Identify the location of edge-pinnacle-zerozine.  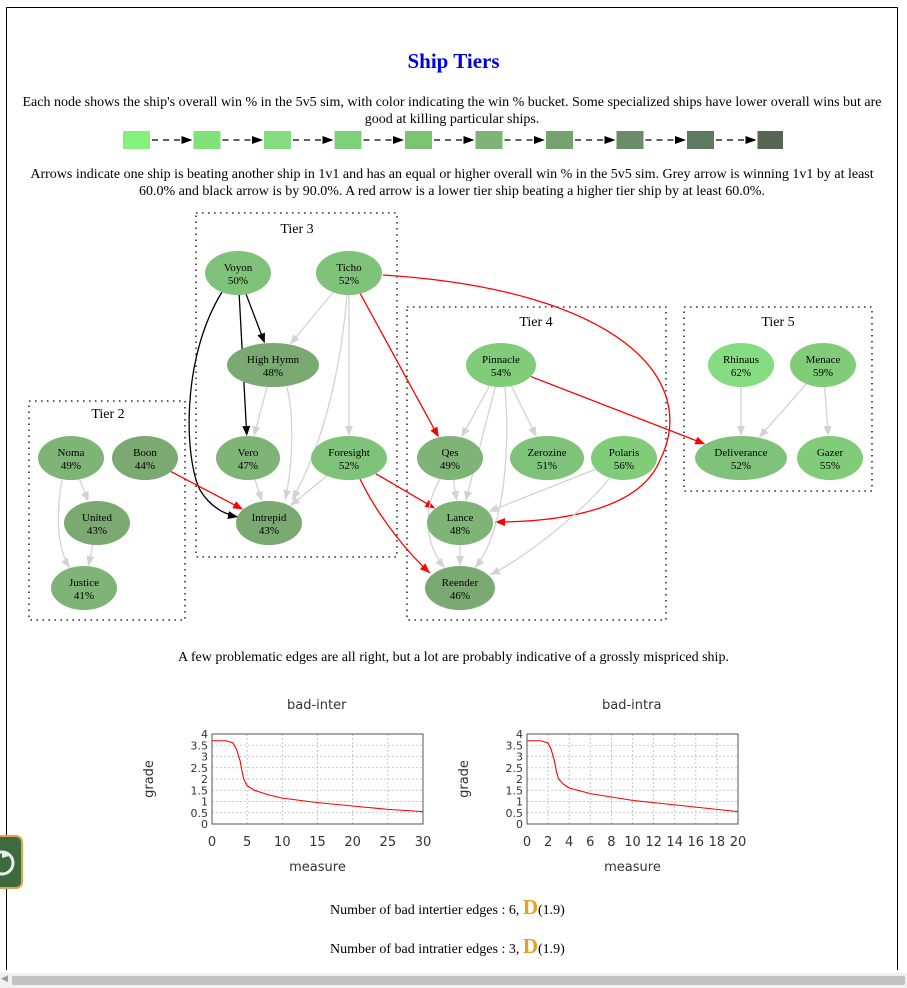
(522, 408).